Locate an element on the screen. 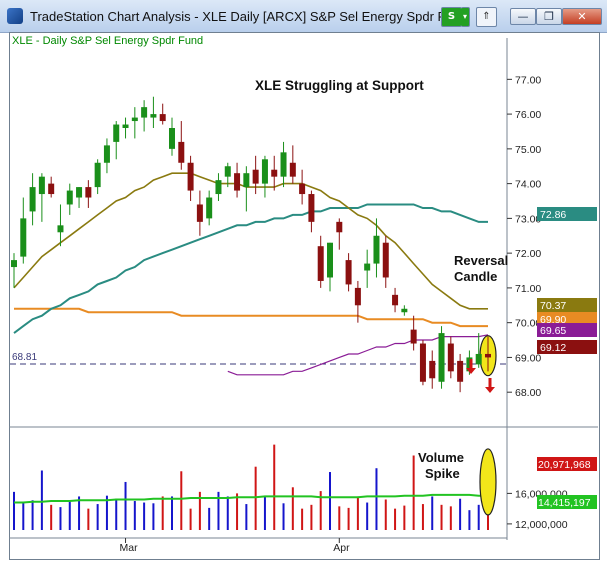 The width and height of the screenshot is (607, 574). maximize-button: ❐ is located at coordinates (549, 16).